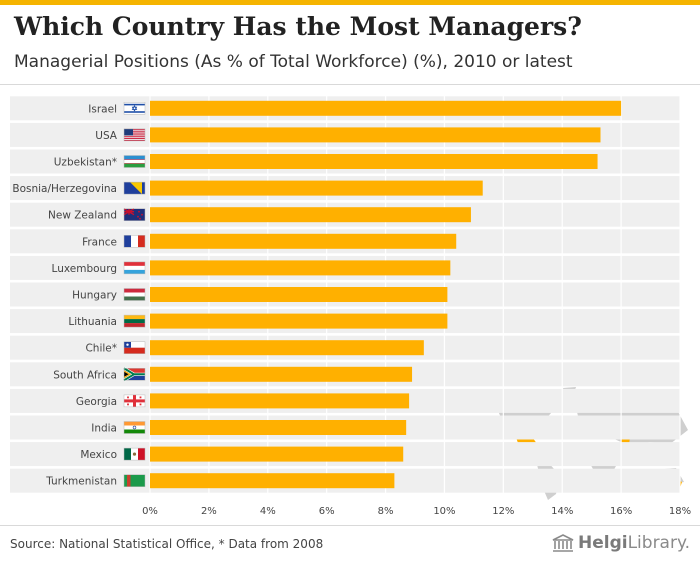  Describe the element at coordinates (134, 108) in the screenshot. I see `israel-flag` at that location.